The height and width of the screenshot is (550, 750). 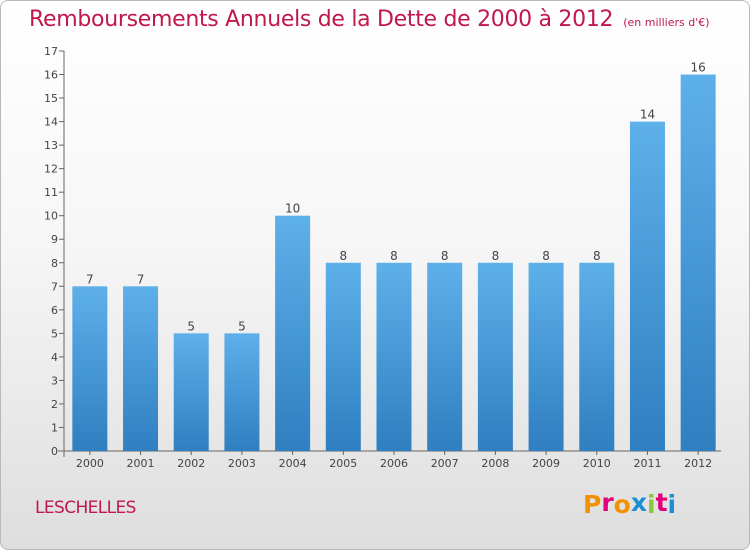 I want to click on x-tick-label: 2010, so click(x=597, y=463).